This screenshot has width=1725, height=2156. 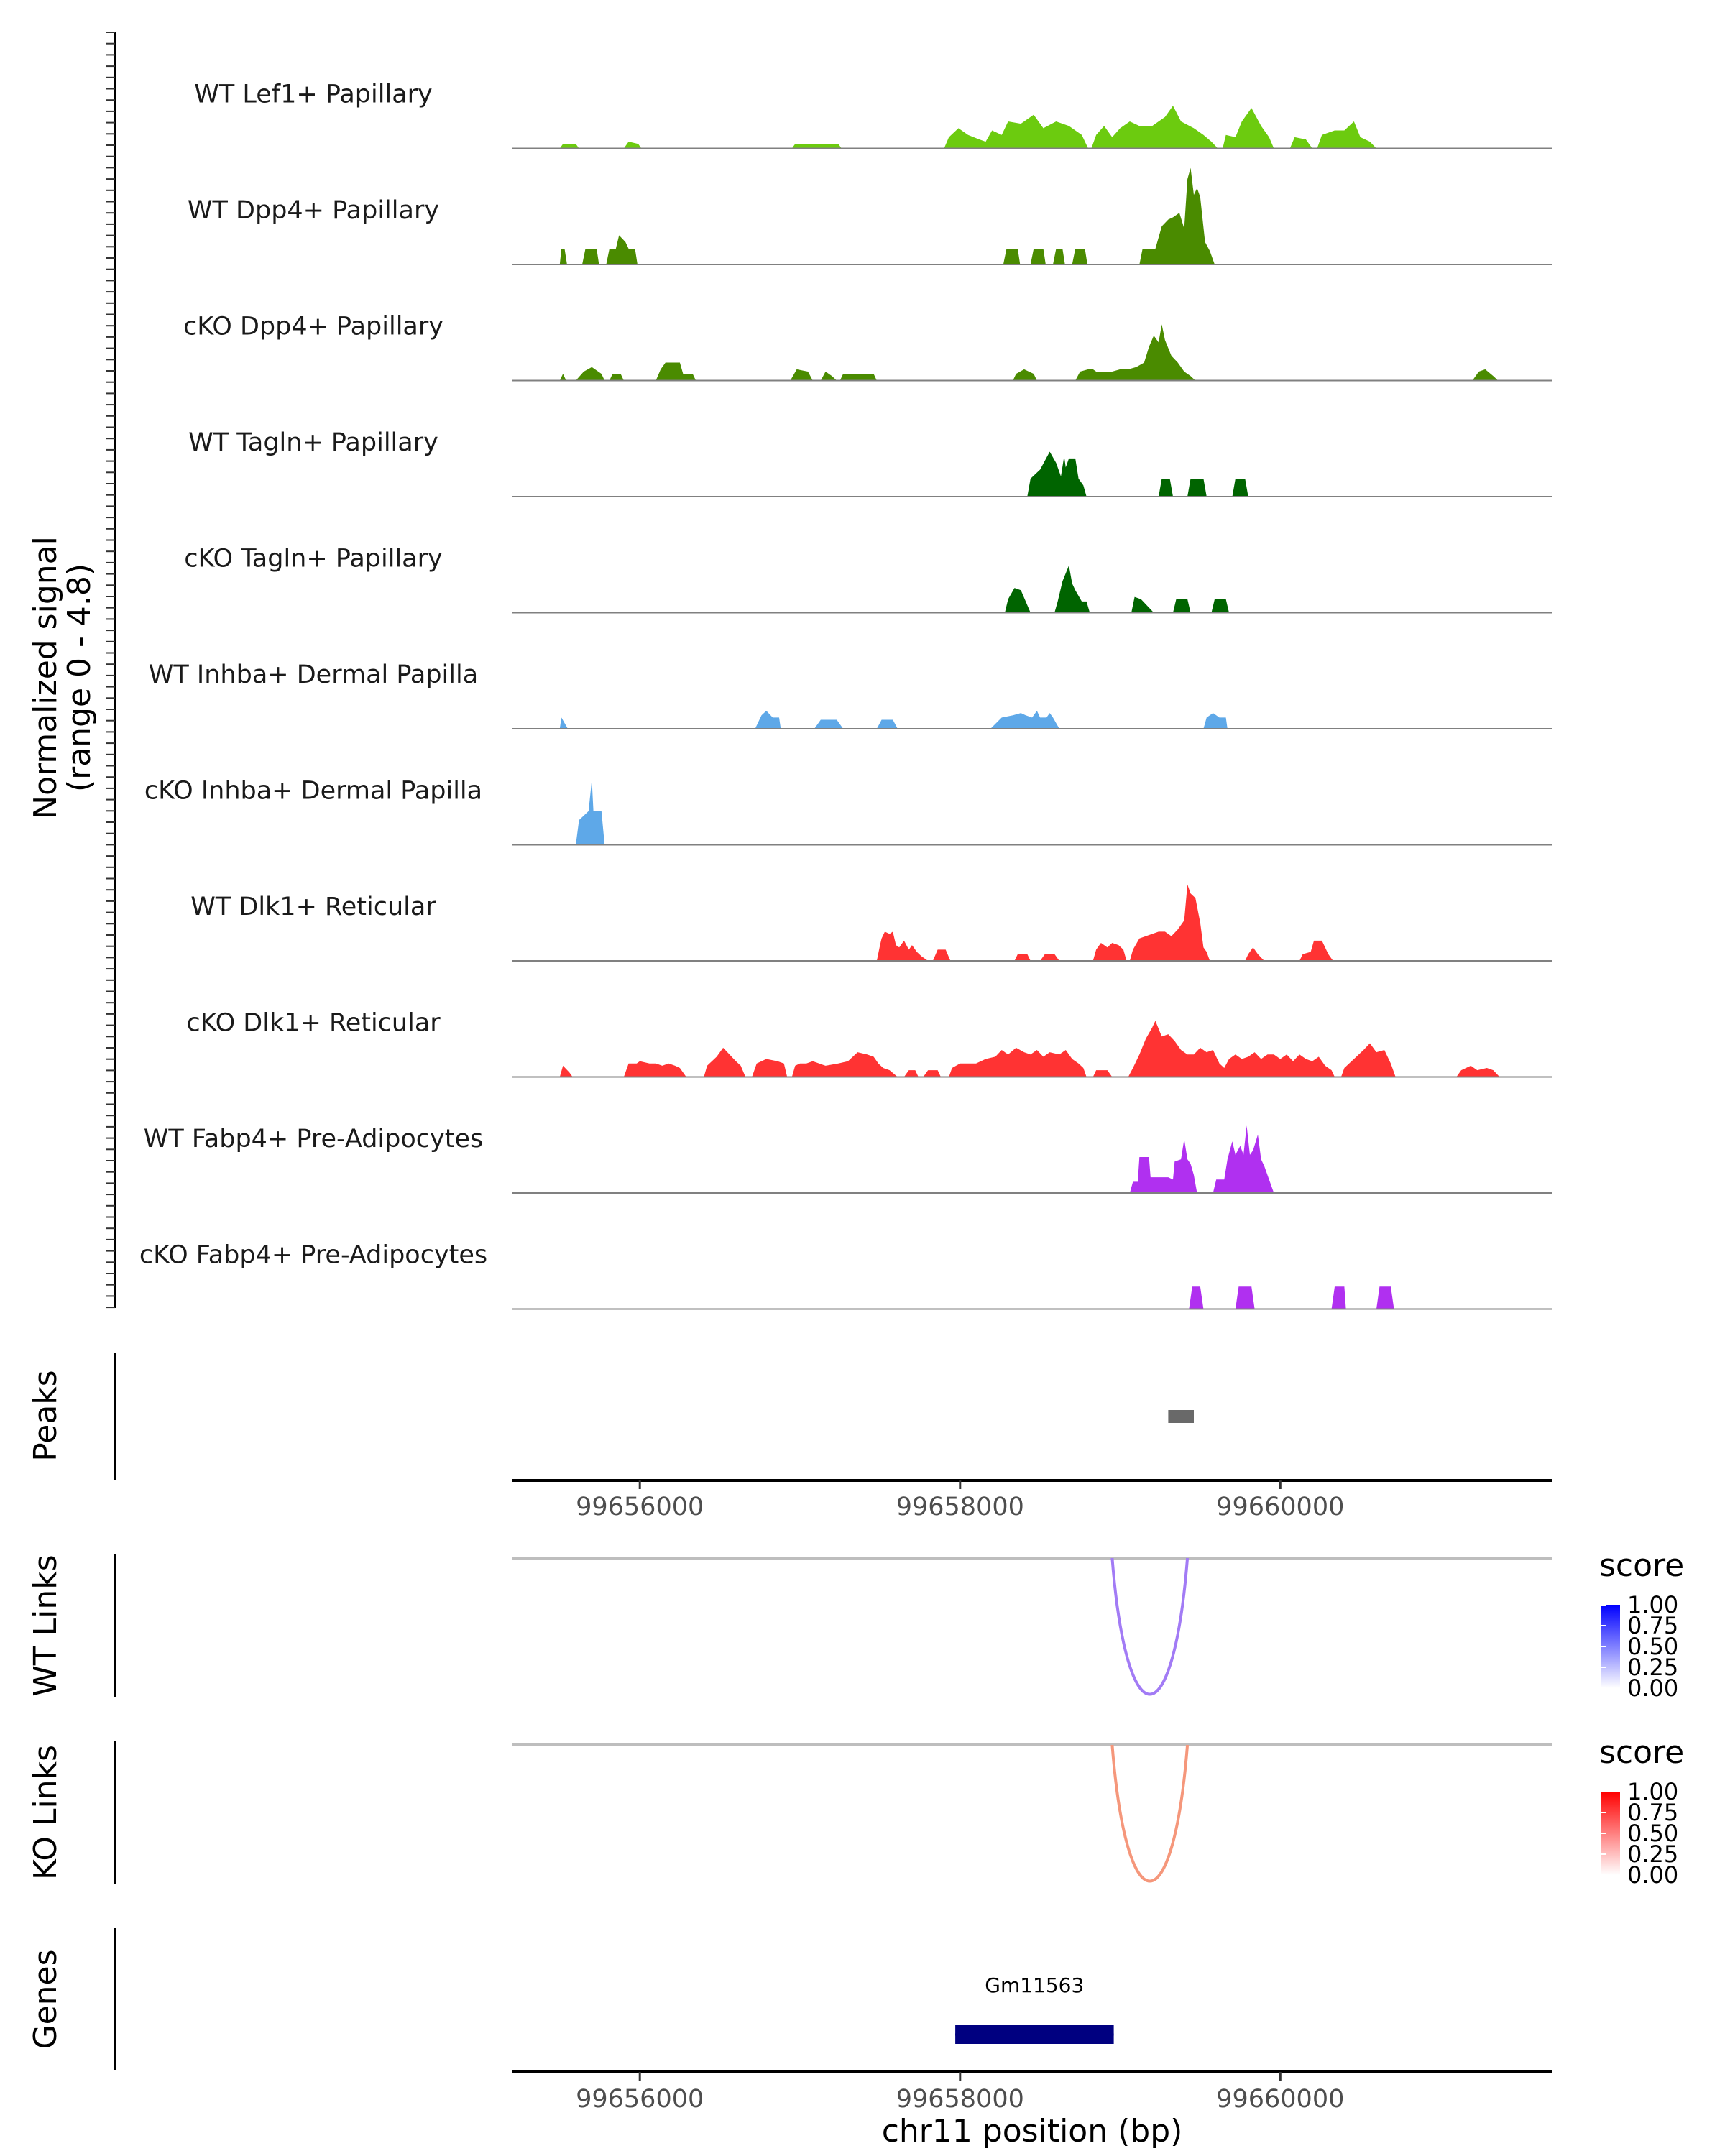 What do you see at coordinates (45, 1812) in the screenshot?
I see `ko-links-label: KO Links` at bounding box center [45, 1812].